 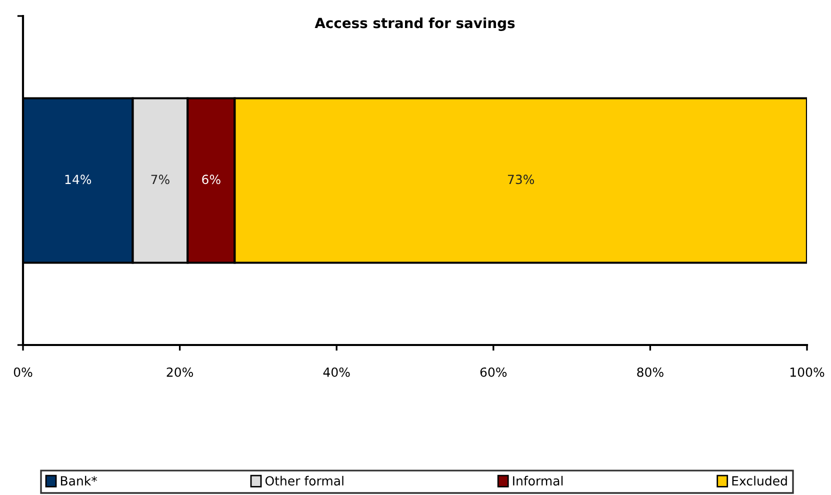 What do you see at coordinates (493, 372) in the screenshot?
I see `x-tick-label: 60%` at bounding box center [493, 372].